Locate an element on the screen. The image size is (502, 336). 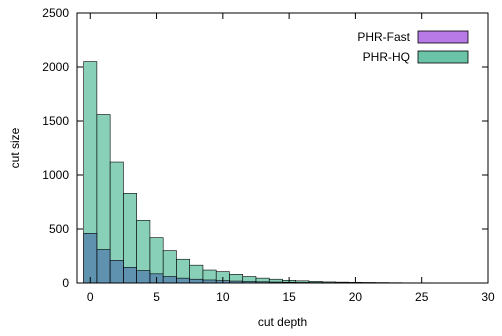
x-tick-label: 0 is located at coordinates (90, 297).